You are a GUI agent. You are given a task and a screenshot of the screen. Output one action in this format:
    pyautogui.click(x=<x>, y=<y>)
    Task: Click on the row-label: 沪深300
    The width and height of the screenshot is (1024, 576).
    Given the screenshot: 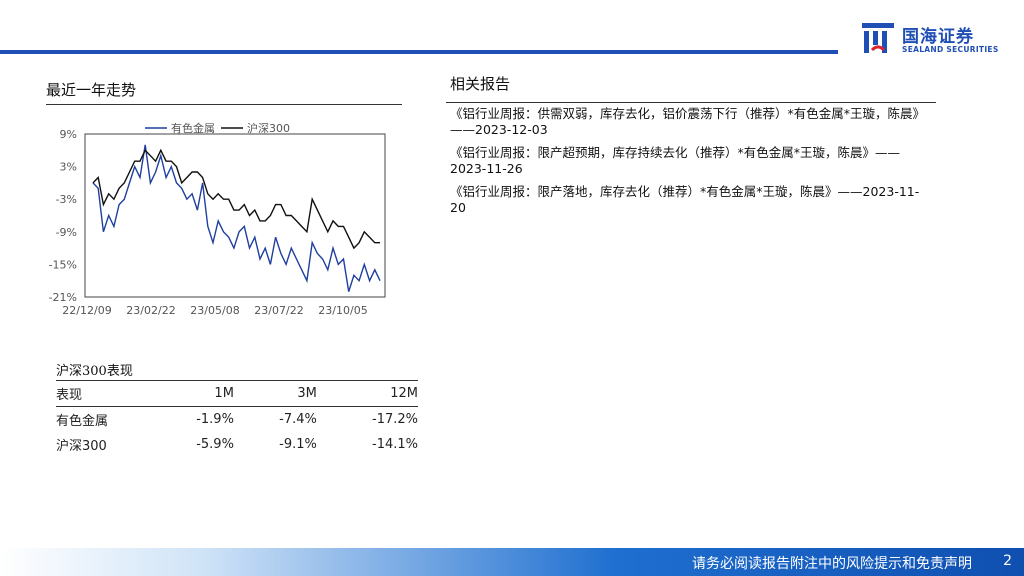 What is the action you would take?
    pyautogui.click(x=81, y=446)
    